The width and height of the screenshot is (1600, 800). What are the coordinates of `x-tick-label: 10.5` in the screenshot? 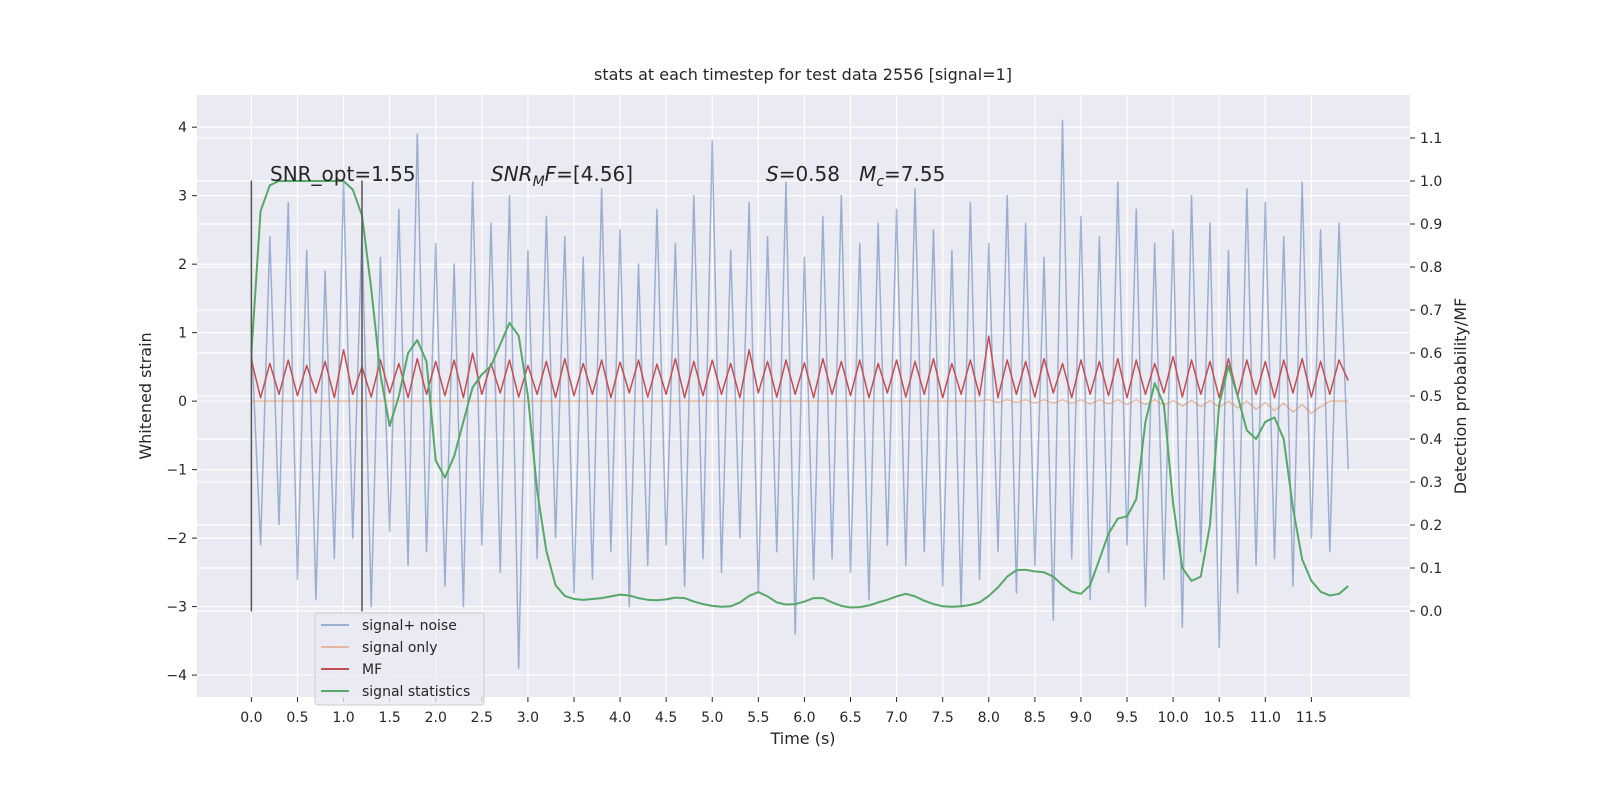 It's located at (1219, 718).